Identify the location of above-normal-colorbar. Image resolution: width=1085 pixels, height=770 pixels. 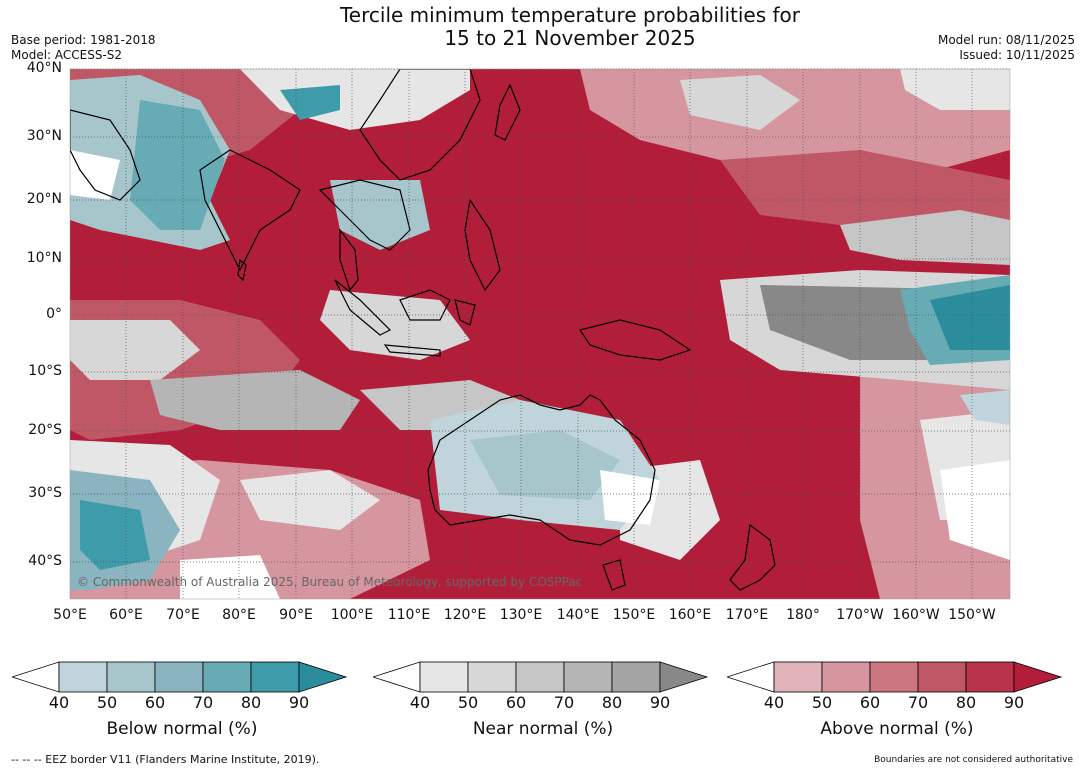
(895, 677).